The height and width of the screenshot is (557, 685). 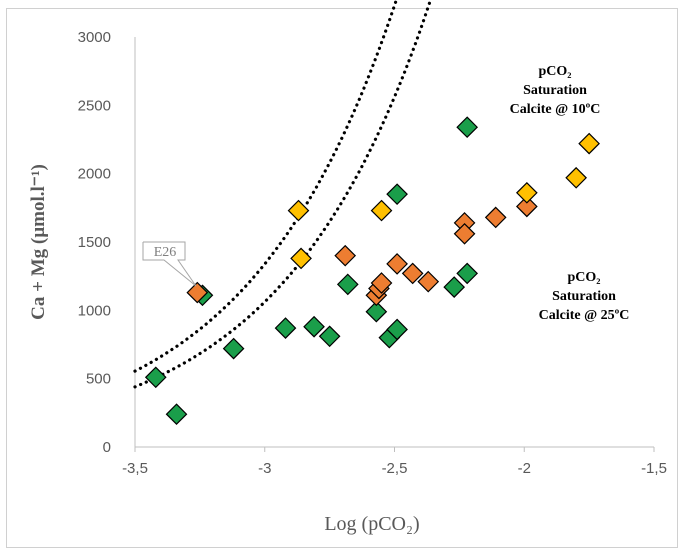 What do you see at coordinates (555, 71) in the screenshot?
I see `curve-10-annotation-line1: pCO₂` at bounding box center [555, 71].